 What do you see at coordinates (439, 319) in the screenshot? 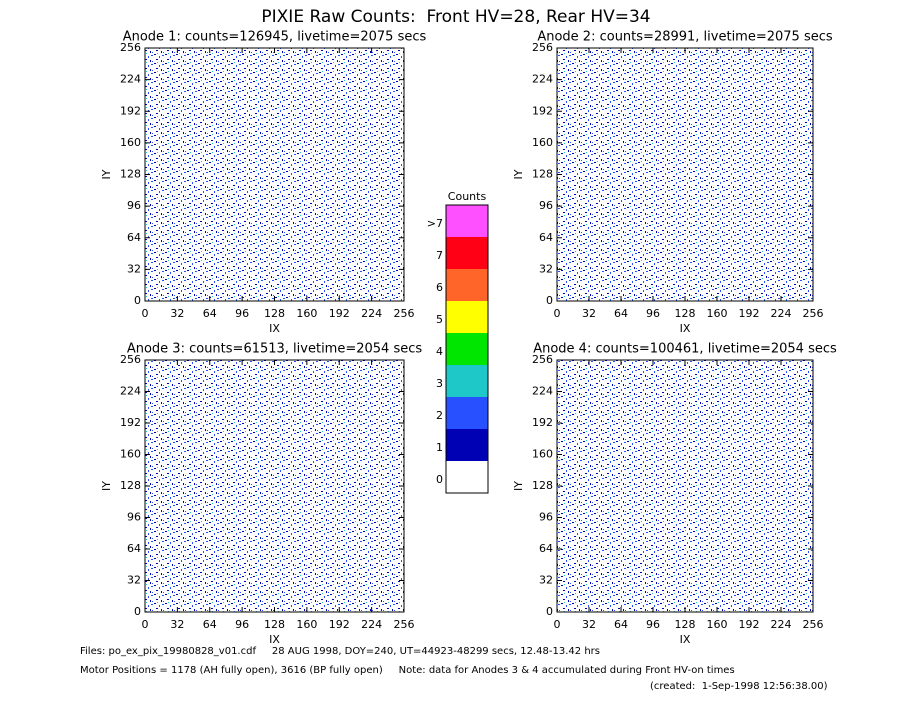
I see `colorbar-label: 5` at bounding box center [439, 319].